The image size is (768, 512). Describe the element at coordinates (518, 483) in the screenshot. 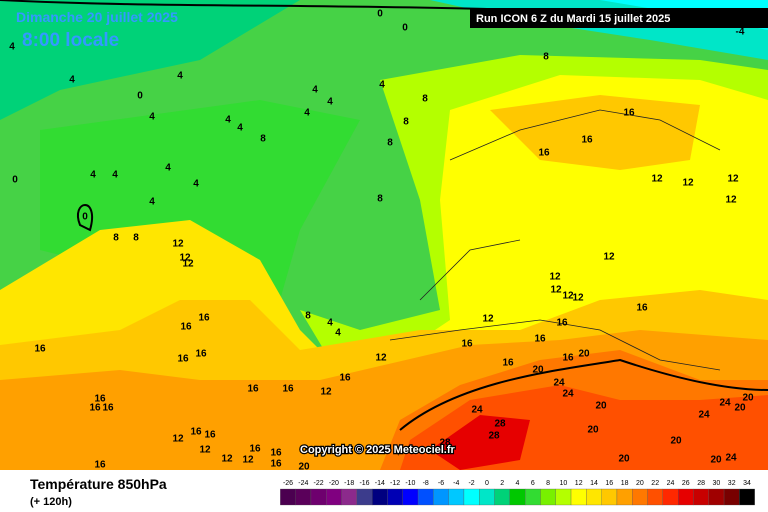

I see `legend-tick-label: 4` at that location.